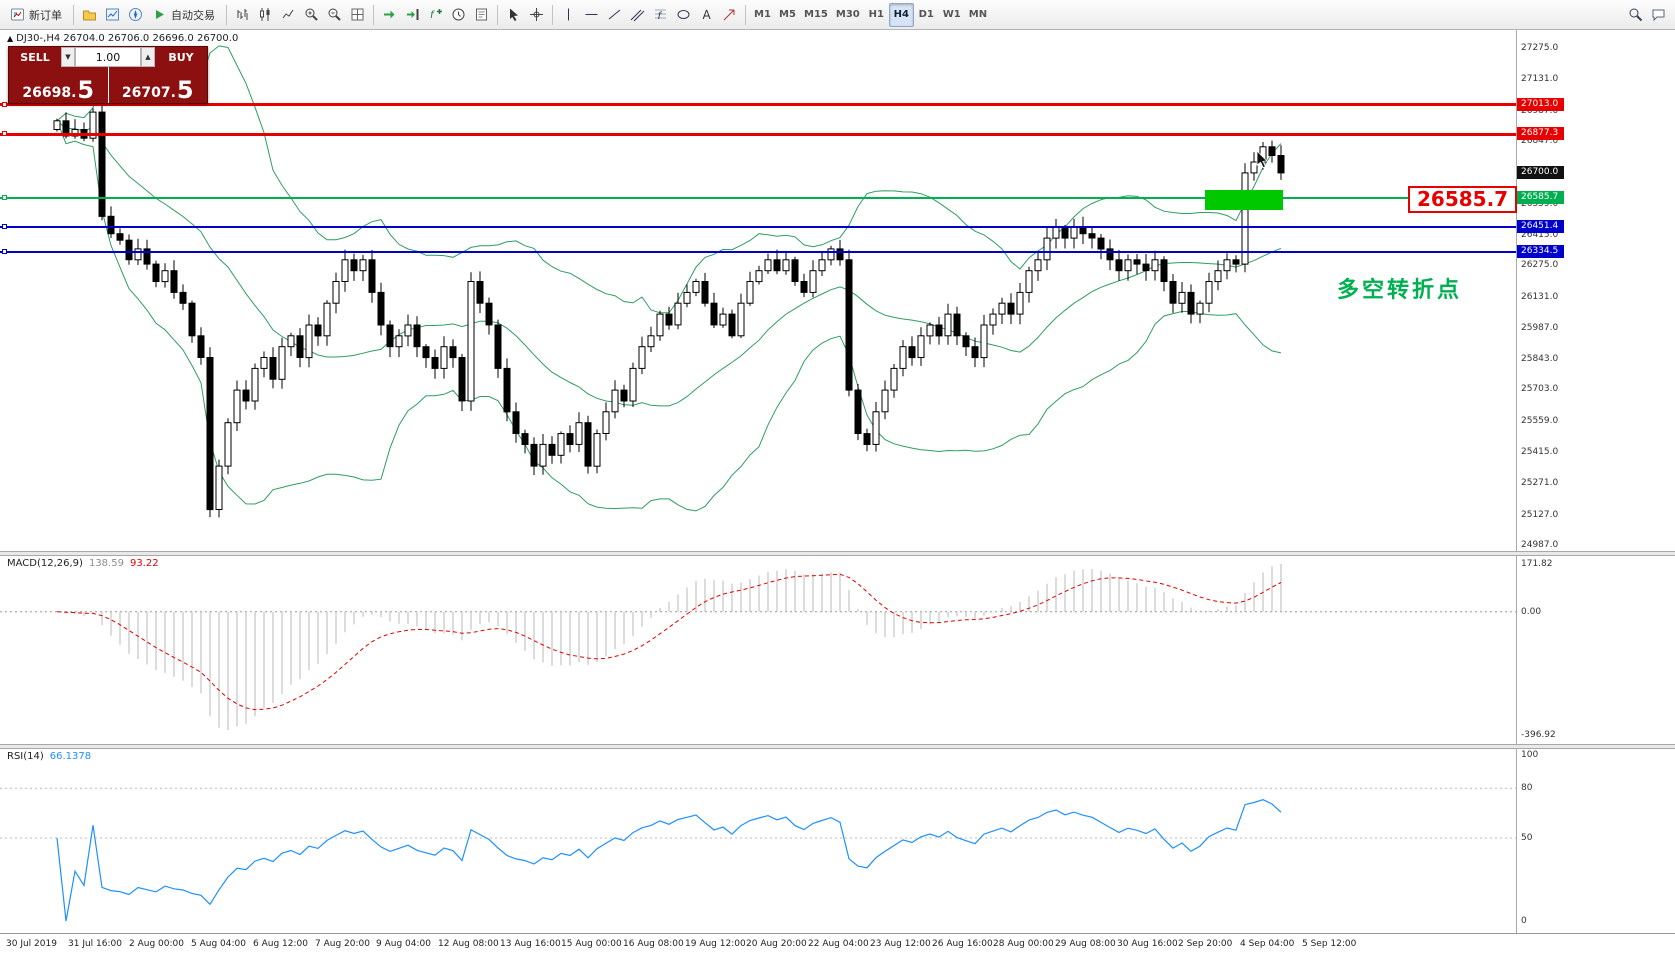 Image resolution: width=1675 pixels, height=954 pixels. Describe the element at coordinates (106, 563) in the screenshot. I see `macd-main-value: 138.59` at that location.